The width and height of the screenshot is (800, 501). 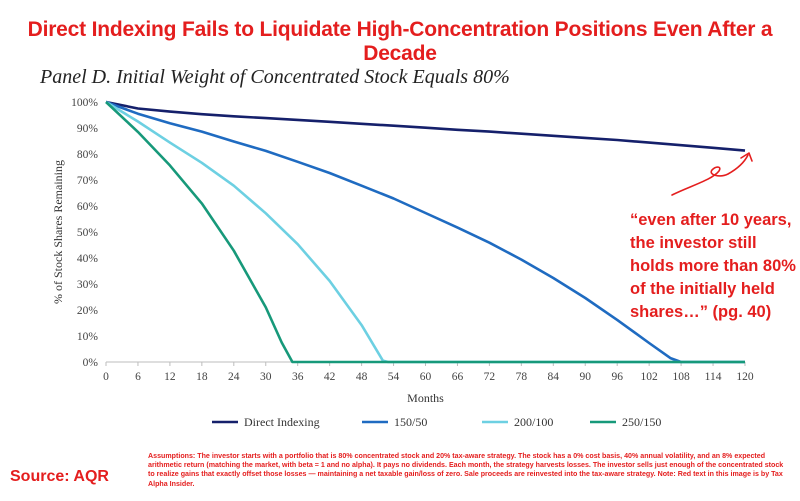 What do you see at coordinates (394, 377) in the screenshot?
I see `x-tick-label: 54` at bounding box center [394, 377].